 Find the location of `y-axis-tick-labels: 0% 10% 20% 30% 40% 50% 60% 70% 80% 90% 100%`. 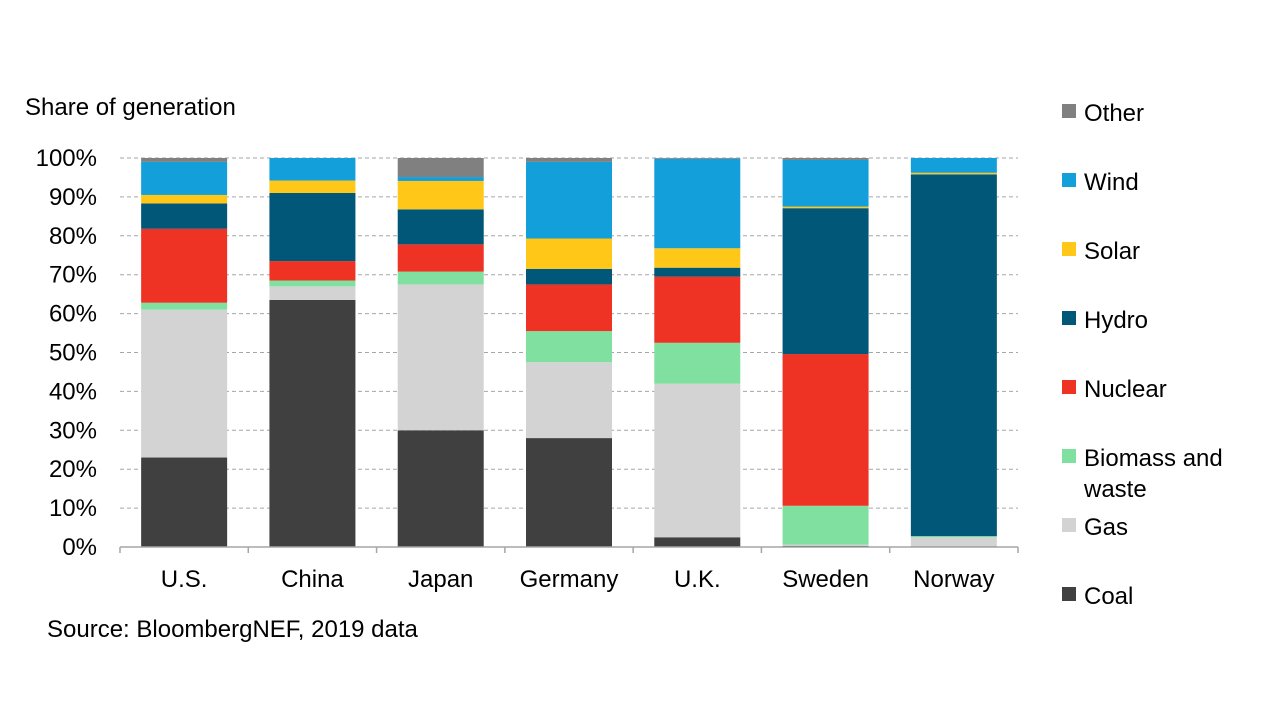

y-axis-tick-labels: 0% 10% 20% 30% 40% 50% 60% 70% 80% 90% 100% is located at coordinates (66, 353).